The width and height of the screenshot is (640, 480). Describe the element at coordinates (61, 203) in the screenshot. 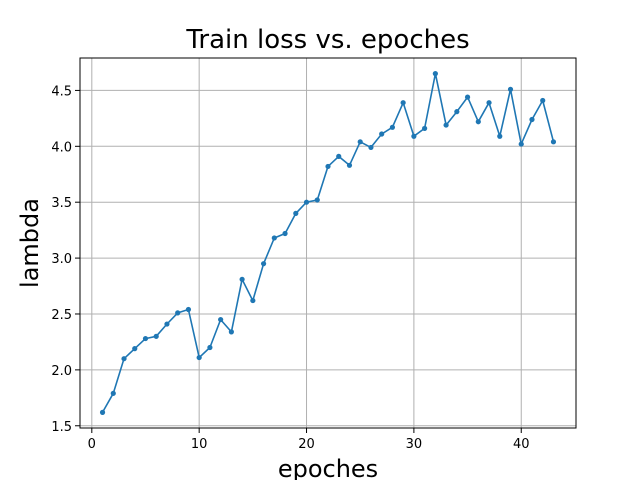

I see `y-tick-label: 3.5` at that location.